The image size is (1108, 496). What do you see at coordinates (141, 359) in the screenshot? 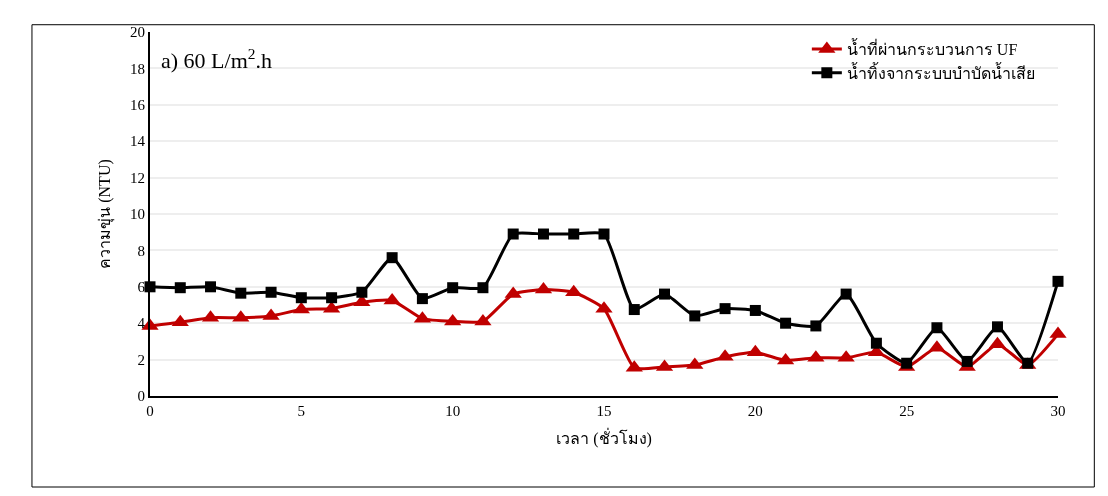
I see `y-tick-label: 2` at bounding box center [141, 359].